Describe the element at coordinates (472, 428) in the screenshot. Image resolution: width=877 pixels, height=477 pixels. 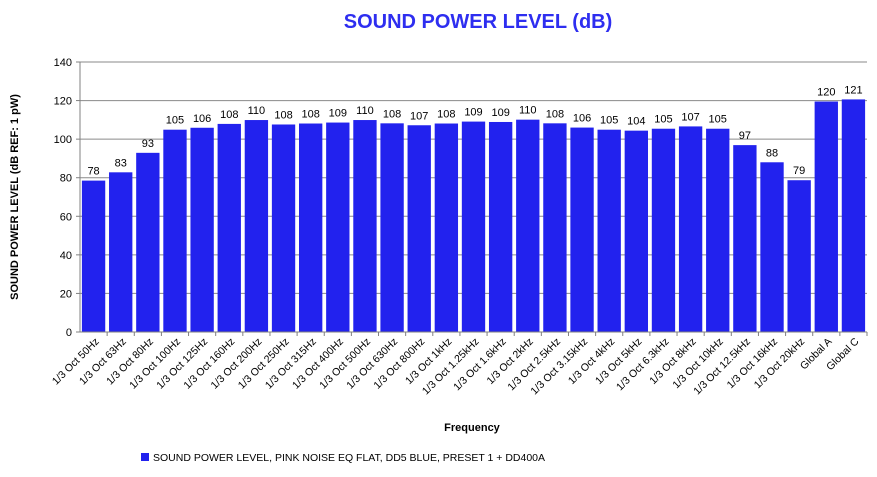
I see `x-axis-title: Frequency` at that location.